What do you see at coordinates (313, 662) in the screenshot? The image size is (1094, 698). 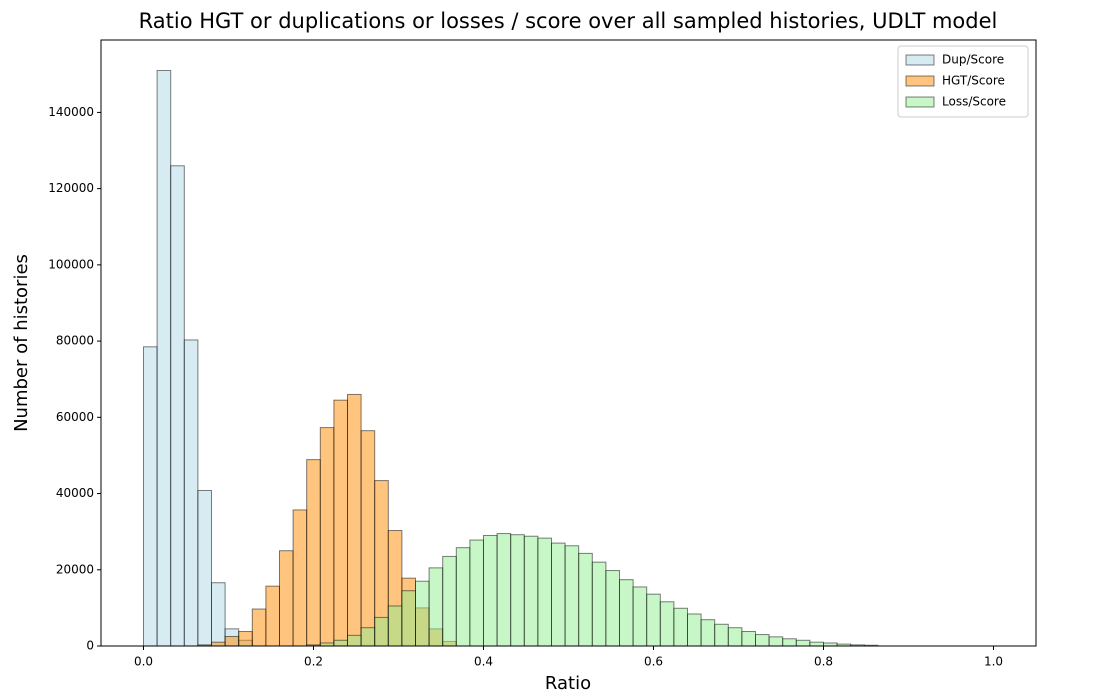 I see `x-tick-label: 0.2` at bounding box center [313, 662].